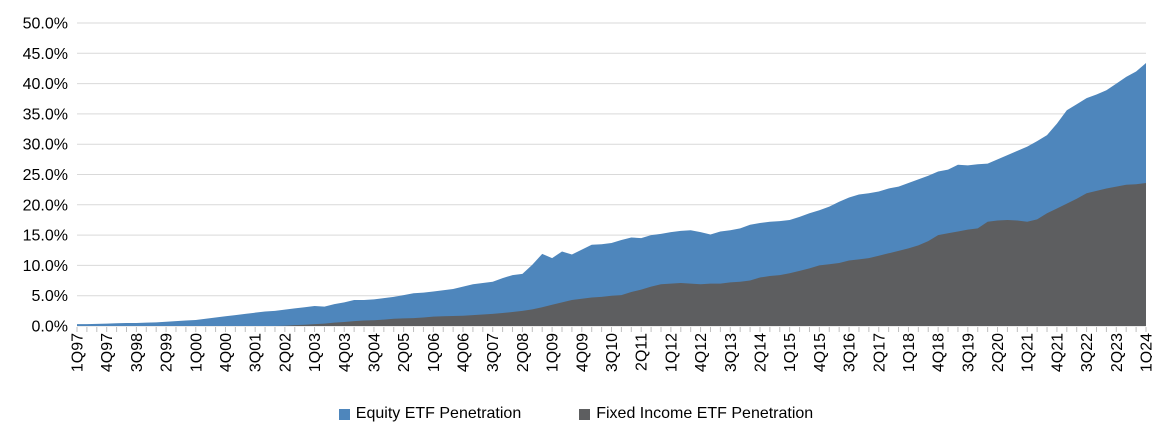 This screenshot has height=447, width=1152. What do you see at coordinates (731, 352) in the screenshot?
I see `x-axis-label: 3Q13` at bounding box center [731, 352].